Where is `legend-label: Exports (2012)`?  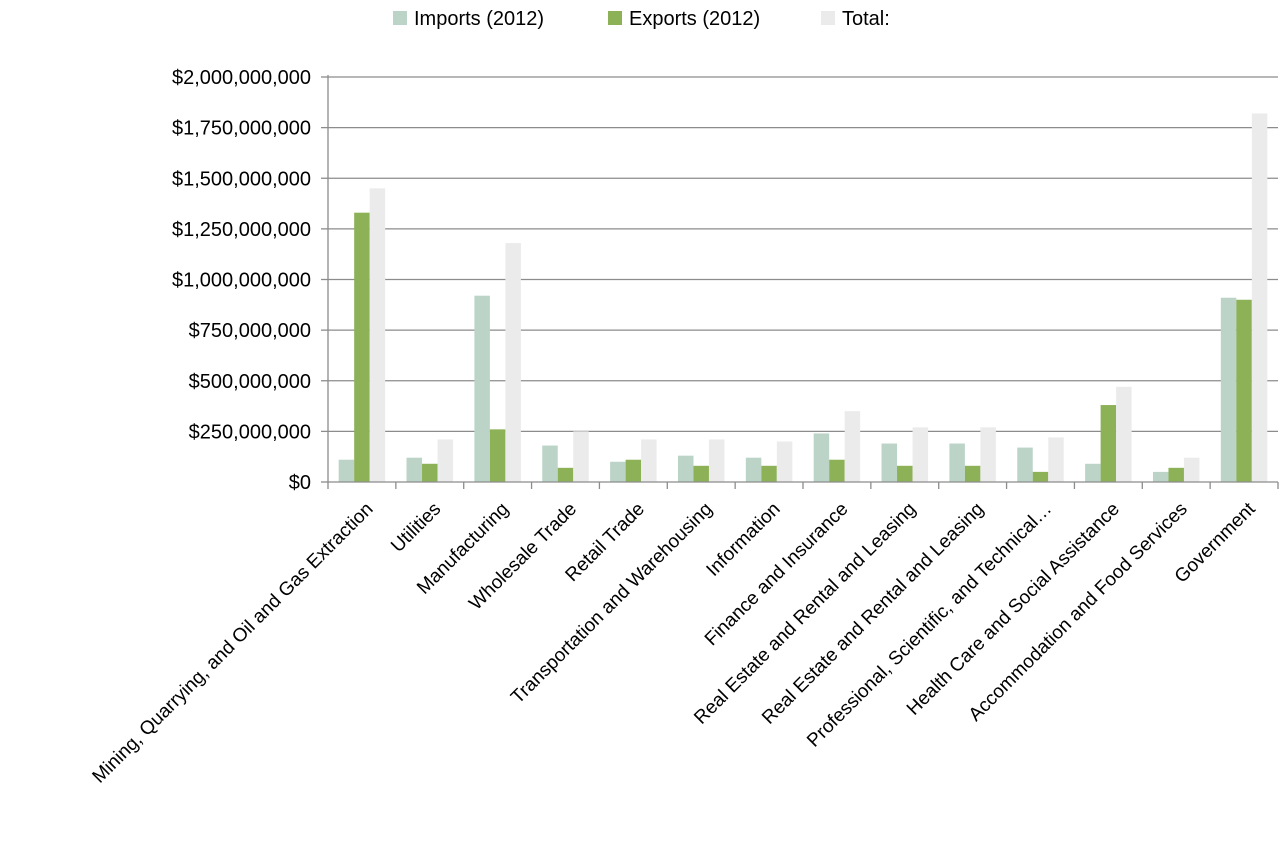 legend-label: Exports (2012) is located at coordinates (694, 19).